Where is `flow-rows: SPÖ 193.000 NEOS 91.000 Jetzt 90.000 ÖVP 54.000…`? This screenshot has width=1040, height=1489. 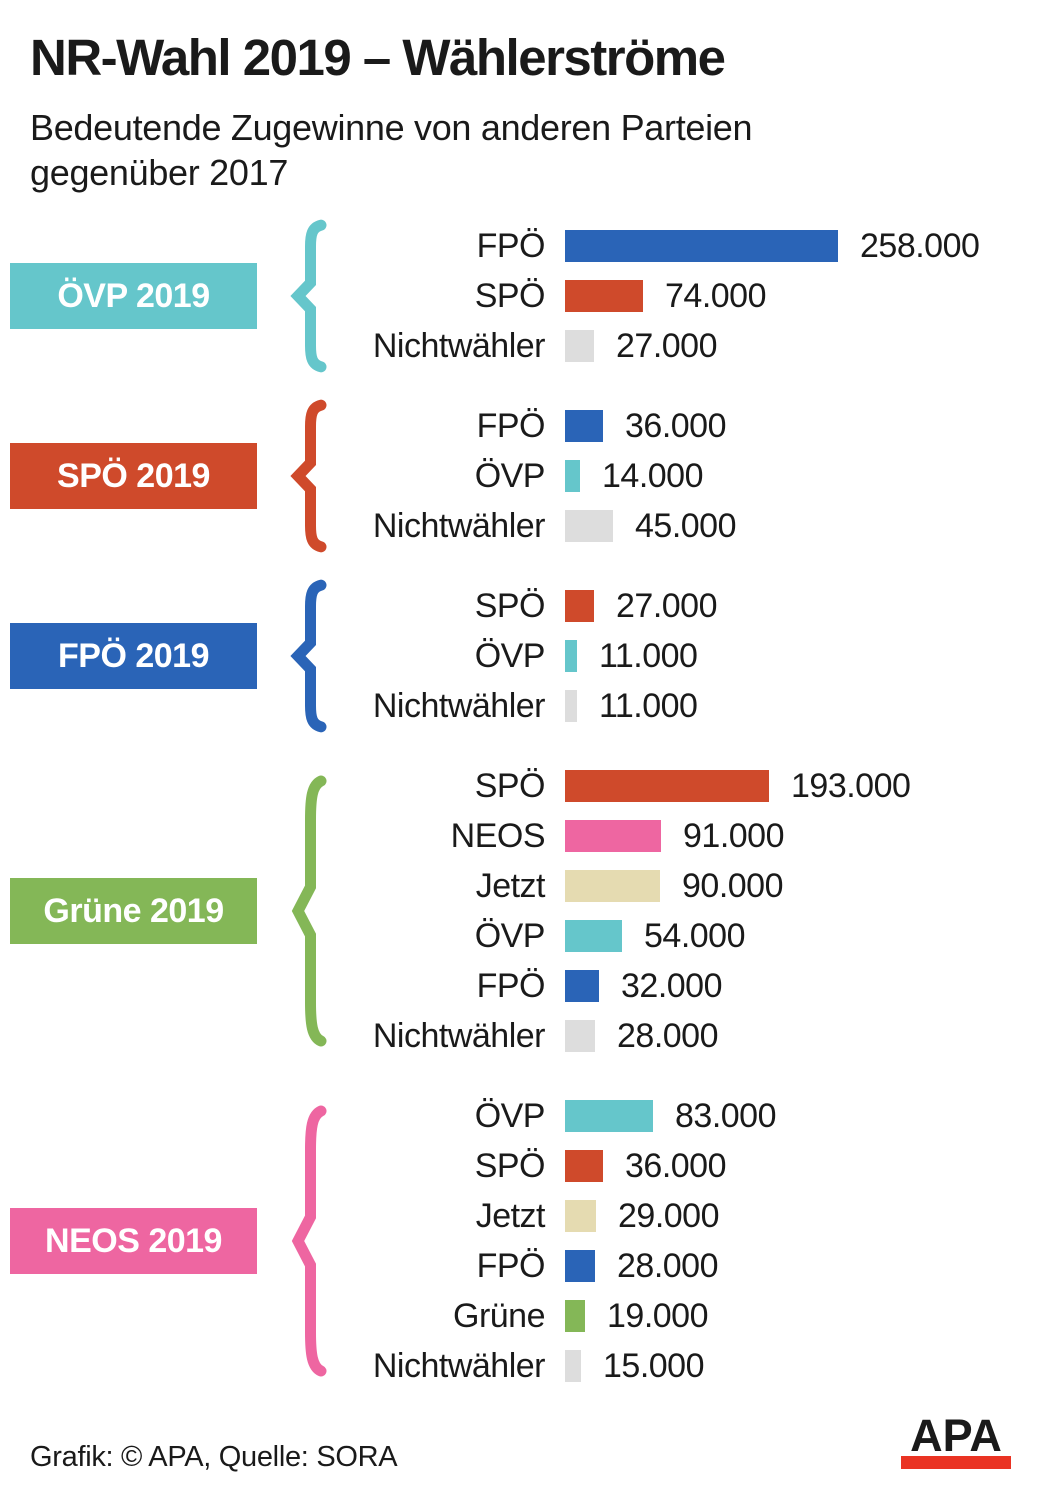 flow-rows: SPÖ 193.000 NEOS 91.000 Jetzt 90.000 ÖVP 54.000… is located at coordinates (683, 911).